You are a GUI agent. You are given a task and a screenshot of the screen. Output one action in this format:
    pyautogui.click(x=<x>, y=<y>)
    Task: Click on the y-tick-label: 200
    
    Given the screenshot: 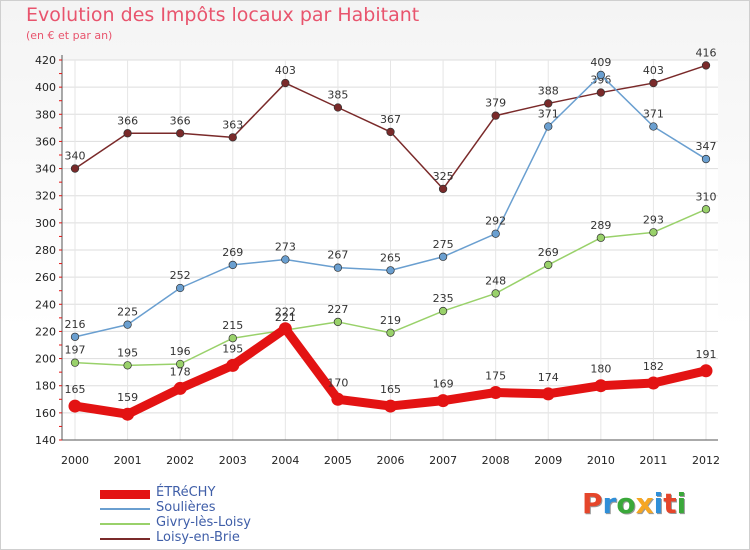 What is the action you would take?
    pyautogui.click(x=45, y=359)
    